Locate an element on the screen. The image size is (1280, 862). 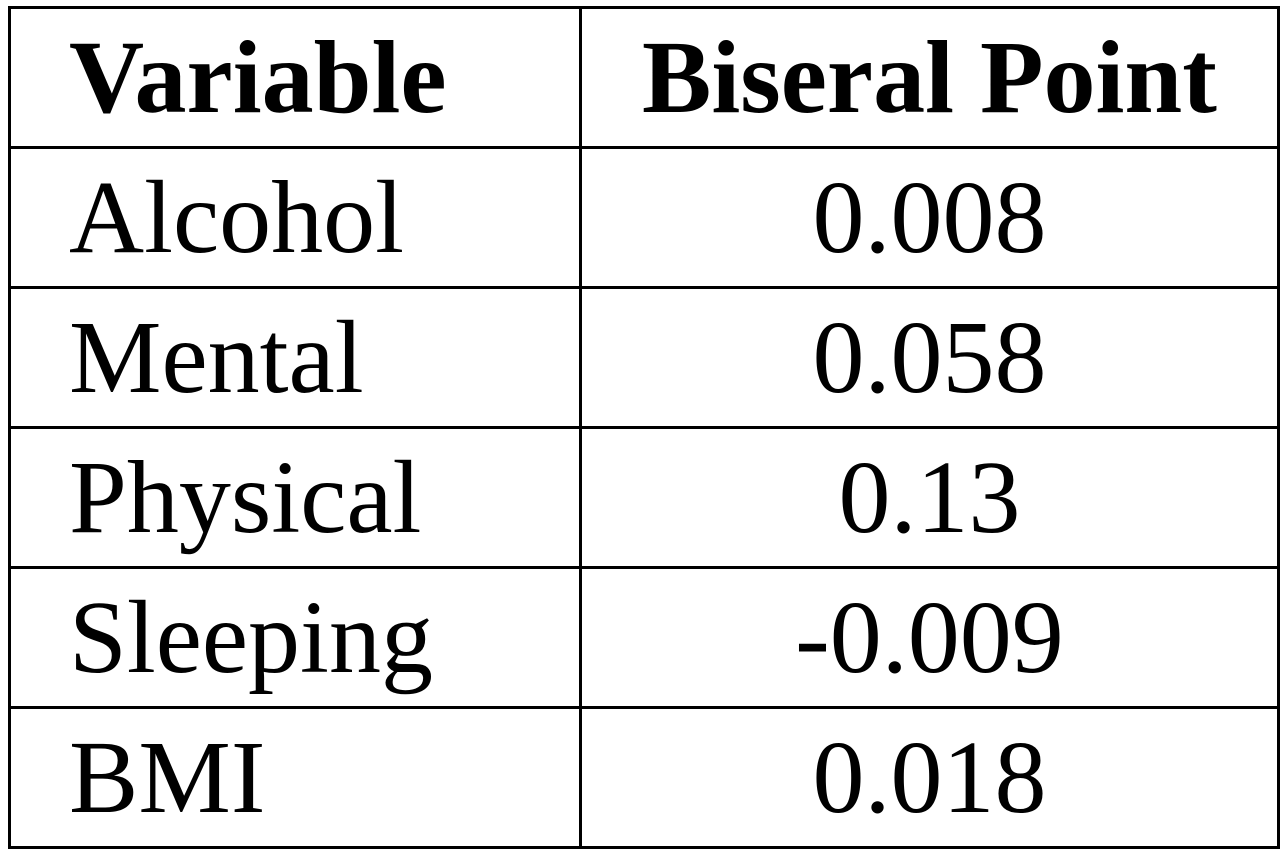
cell-variable: Sleeping is located at coordinates (295, 637).